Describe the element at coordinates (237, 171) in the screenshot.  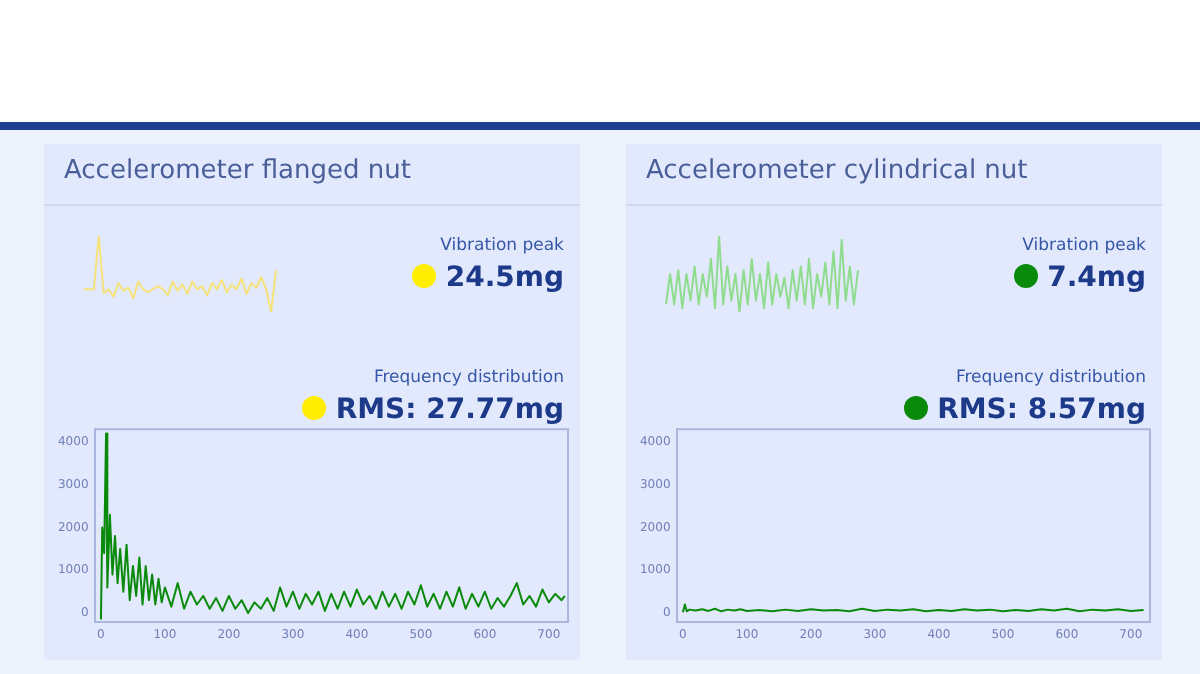
I see `chart-title: Accelerometer flanged nut` at that location.